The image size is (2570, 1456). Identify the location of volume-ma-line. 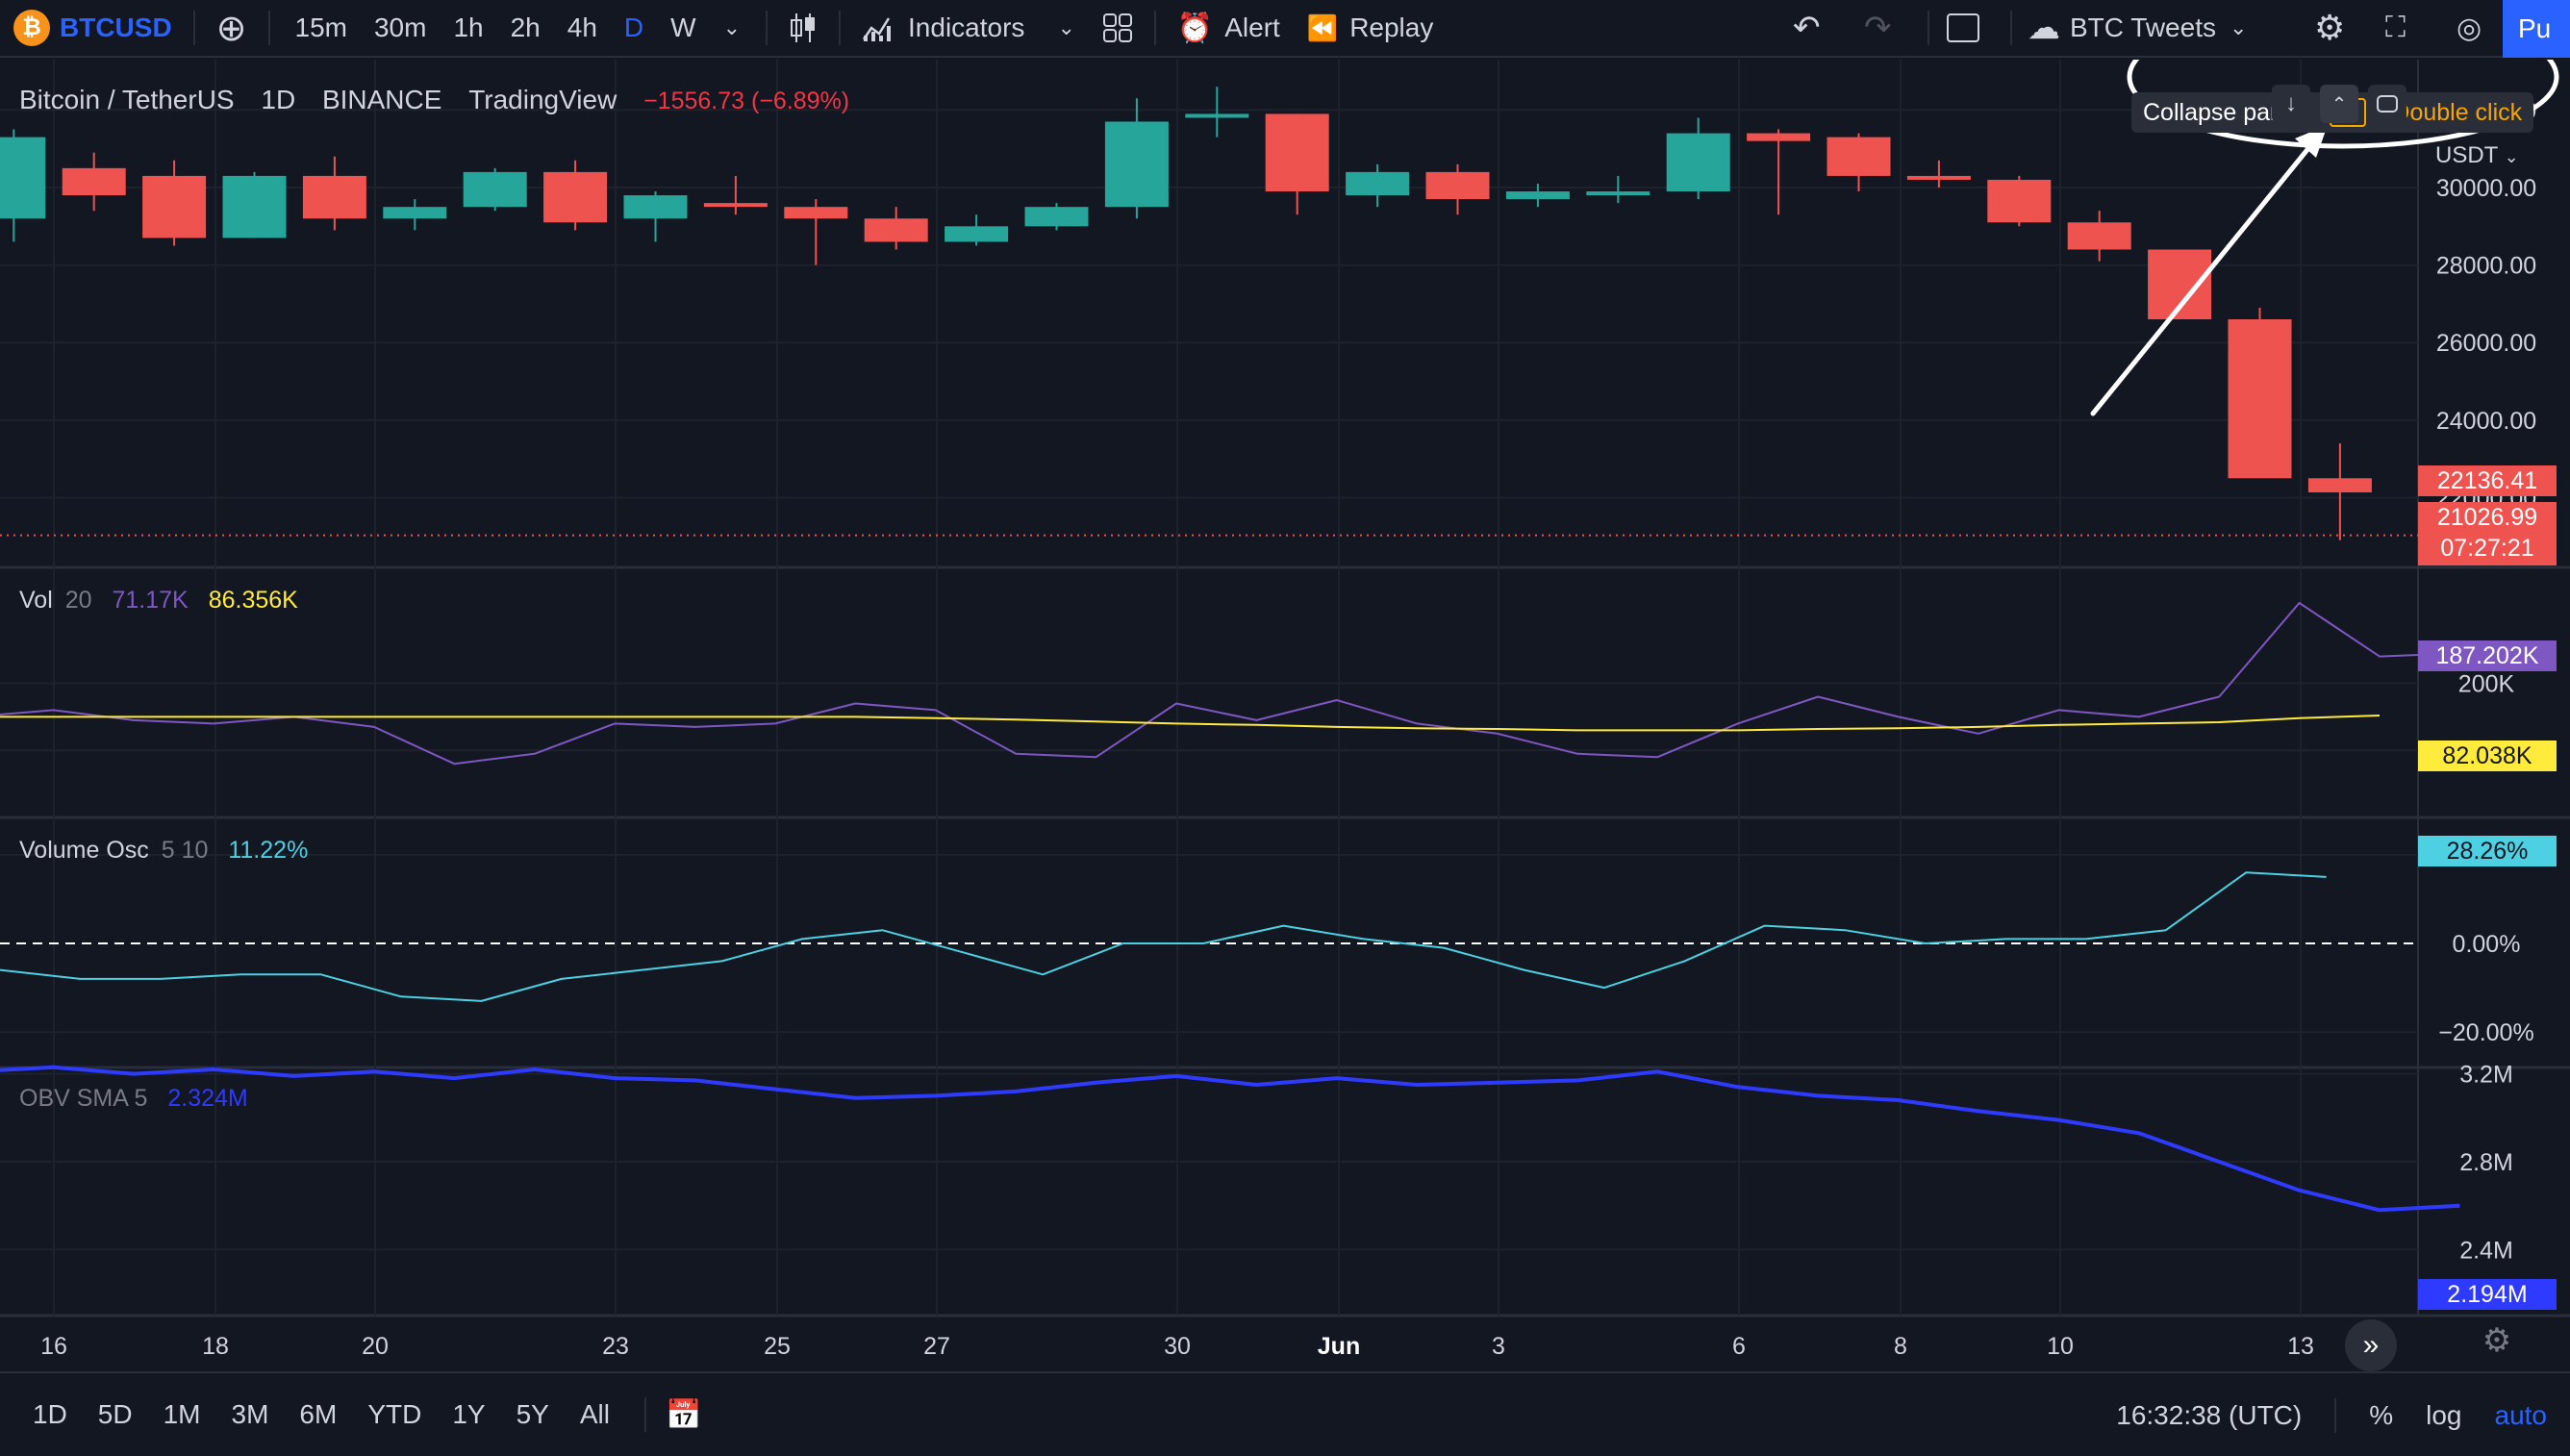
(1190, 724).